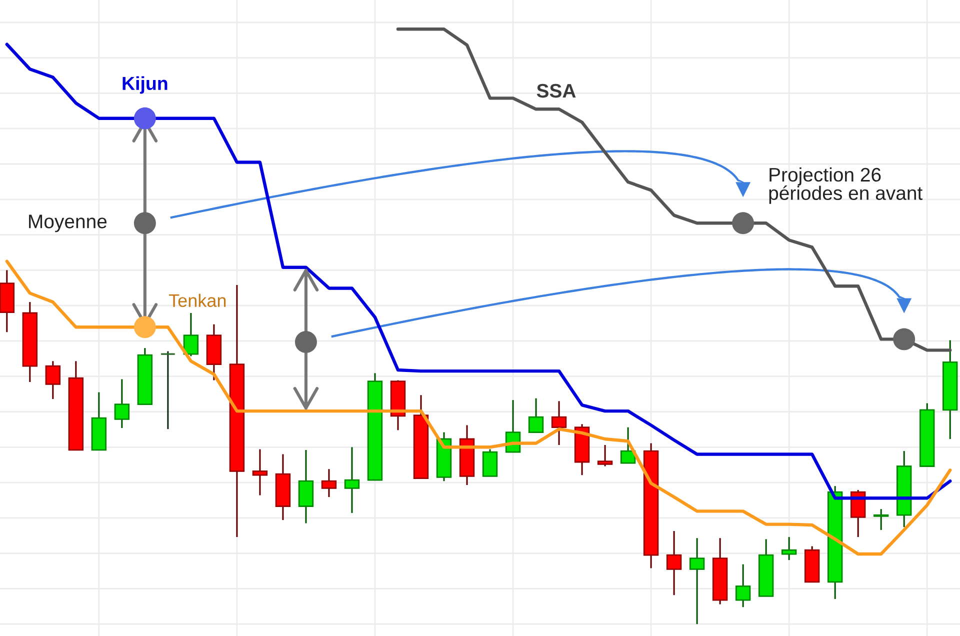  Describe the element at coordinates (145, 85) in the screenshot. I see `series-label: Kijun` at that location.